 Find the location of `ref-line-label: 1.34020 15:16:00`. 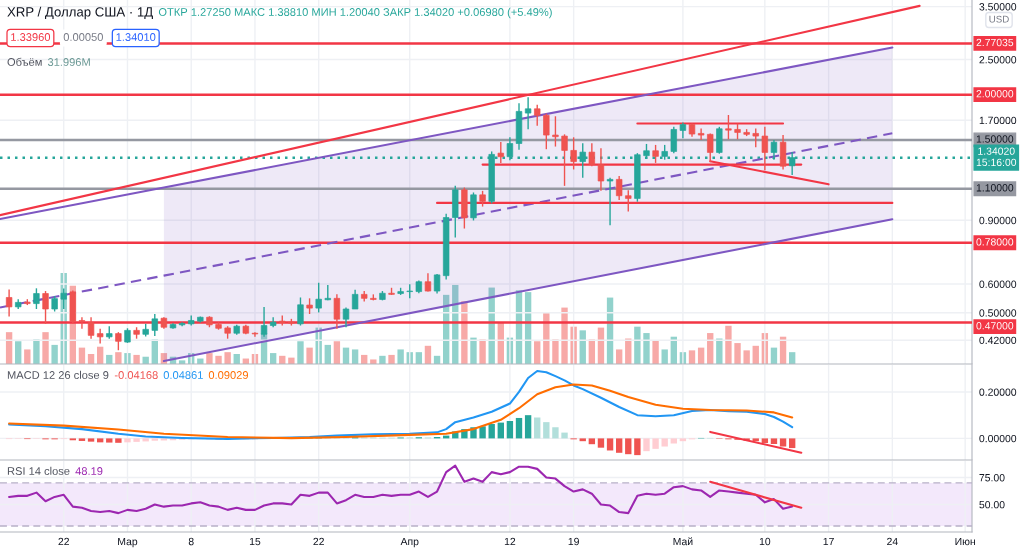

ref-line-label: 1.34020 15:16:00 is located at coordinates (996, 157).